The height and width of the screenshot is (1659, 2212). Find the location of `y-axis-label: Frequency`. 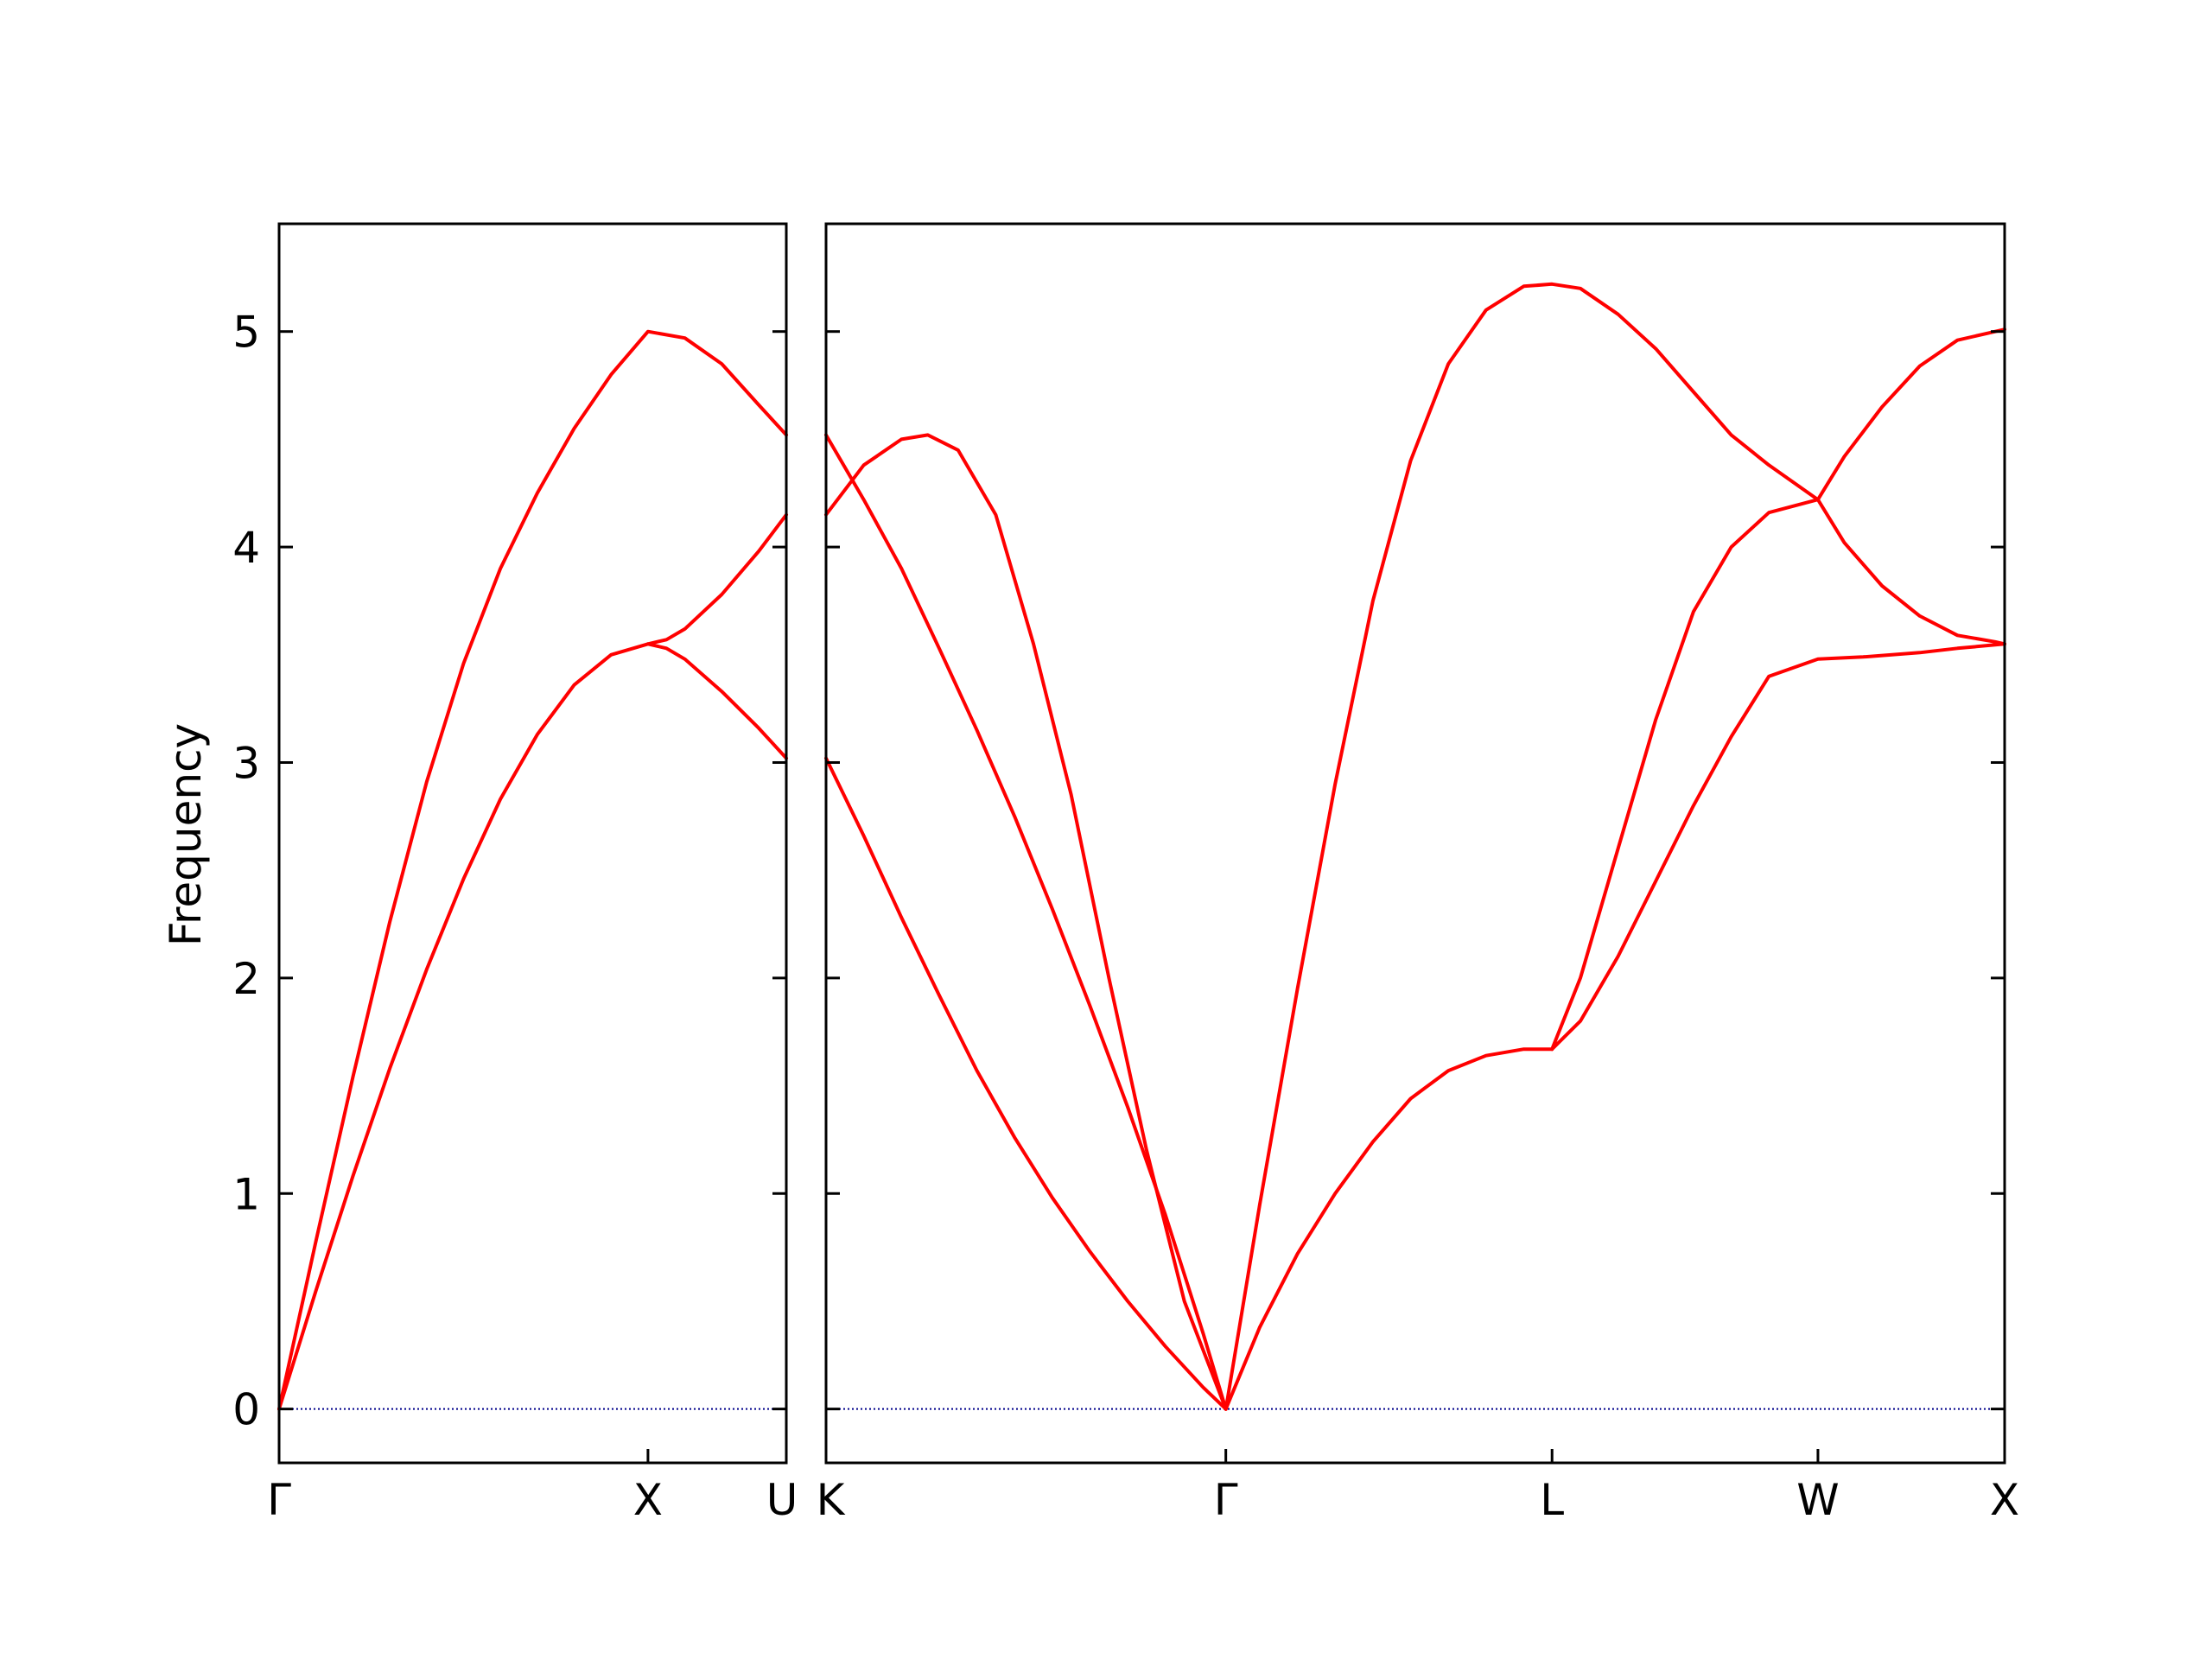

y-axis-label: Frequency is located at coordinates (186, 834).